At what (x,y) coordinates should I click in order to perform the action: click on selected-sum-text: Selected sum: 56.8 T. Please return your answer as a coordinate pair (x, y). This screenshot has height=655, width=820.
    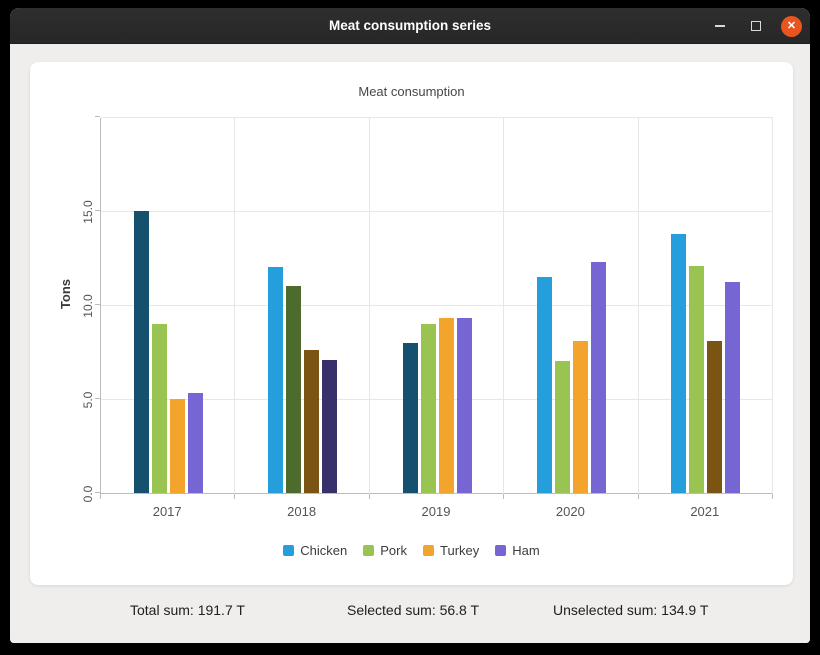
    Looking at the image, I should click on (413, 610).